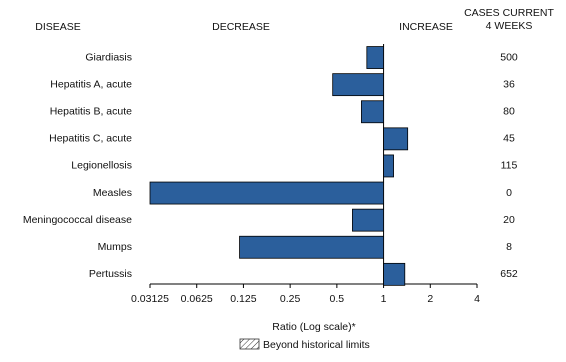 This screenshot has height=362, width=566. What do you see at coordinates (509, 57) in the screenshot?
I see `cases-value: 500` at bounding box center [509, 57].